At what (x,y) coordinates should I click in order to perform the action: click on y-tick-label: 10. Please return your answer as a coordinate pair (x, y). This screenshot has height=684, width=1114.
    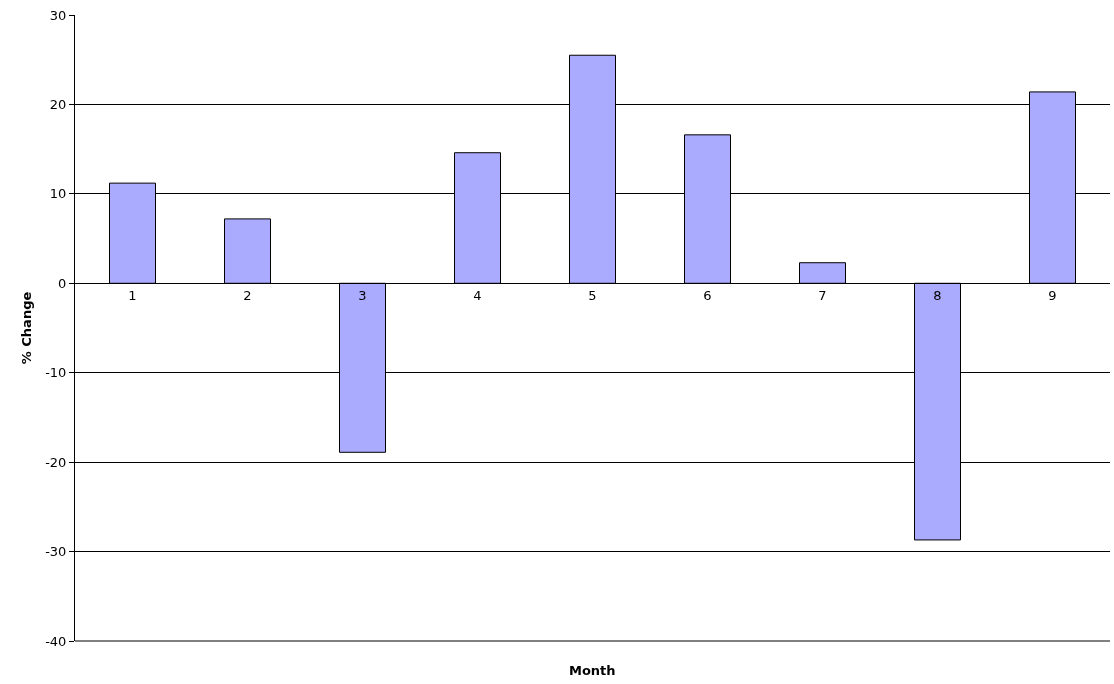
    Looking at the image, I should click on (58, 194).